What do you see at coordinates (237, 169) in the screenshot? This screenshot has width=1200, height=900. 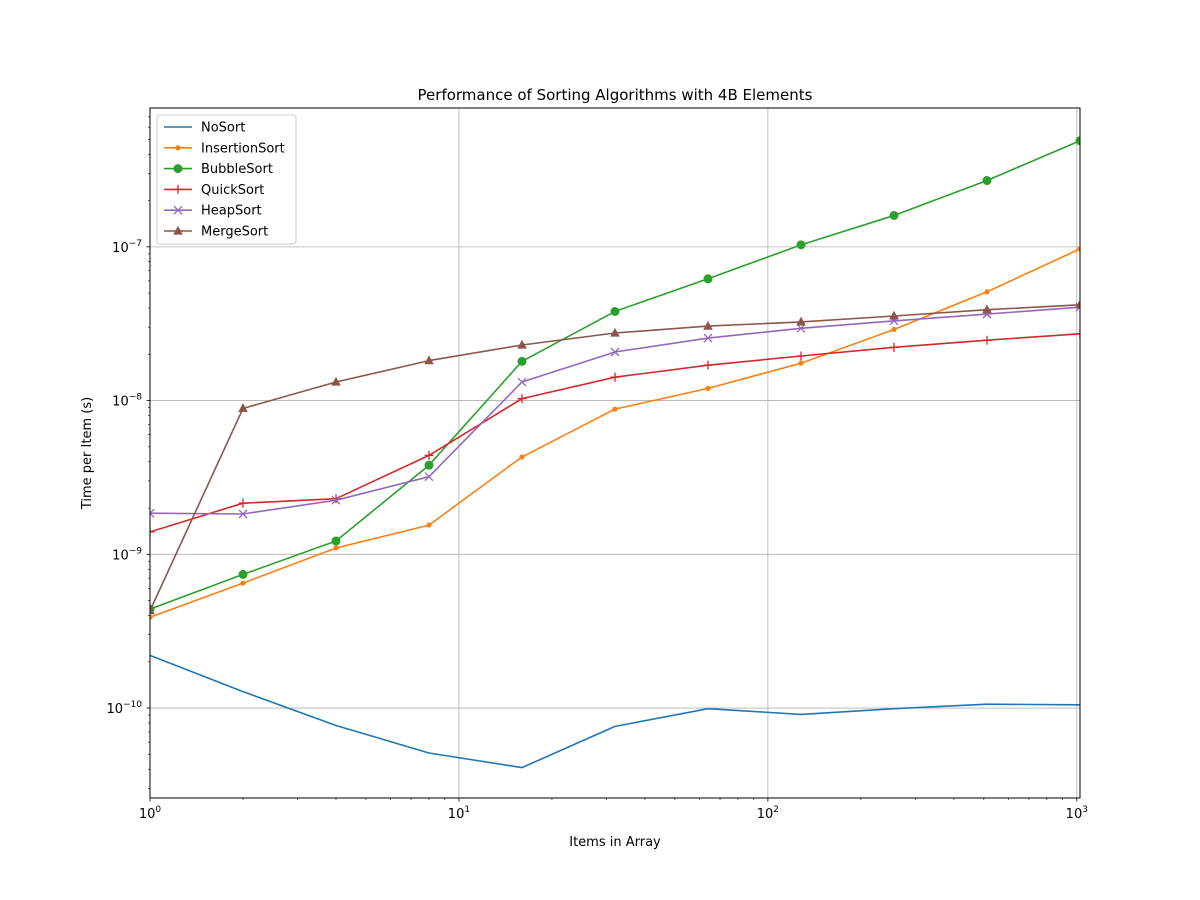 I see `legend-label: BubbleSort` at bounding box center [237, 169].